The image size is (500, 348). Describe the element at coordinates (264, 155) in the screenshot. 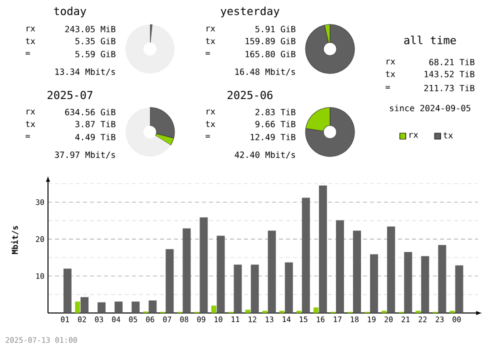

I see `text: 42.40 Mbit/s` at that location.